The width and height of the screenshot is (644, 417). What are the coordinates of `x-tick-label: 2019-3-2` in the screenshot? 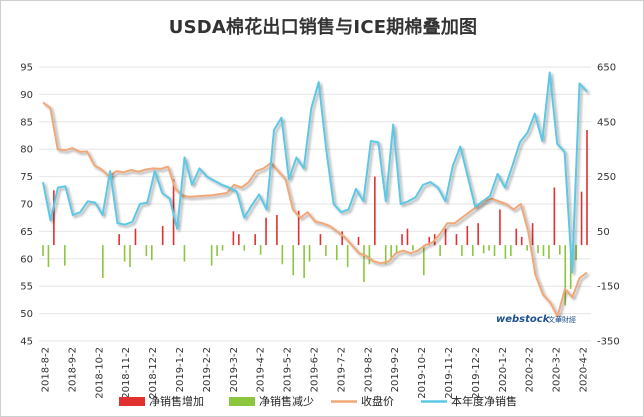 It's located at (234, 369).